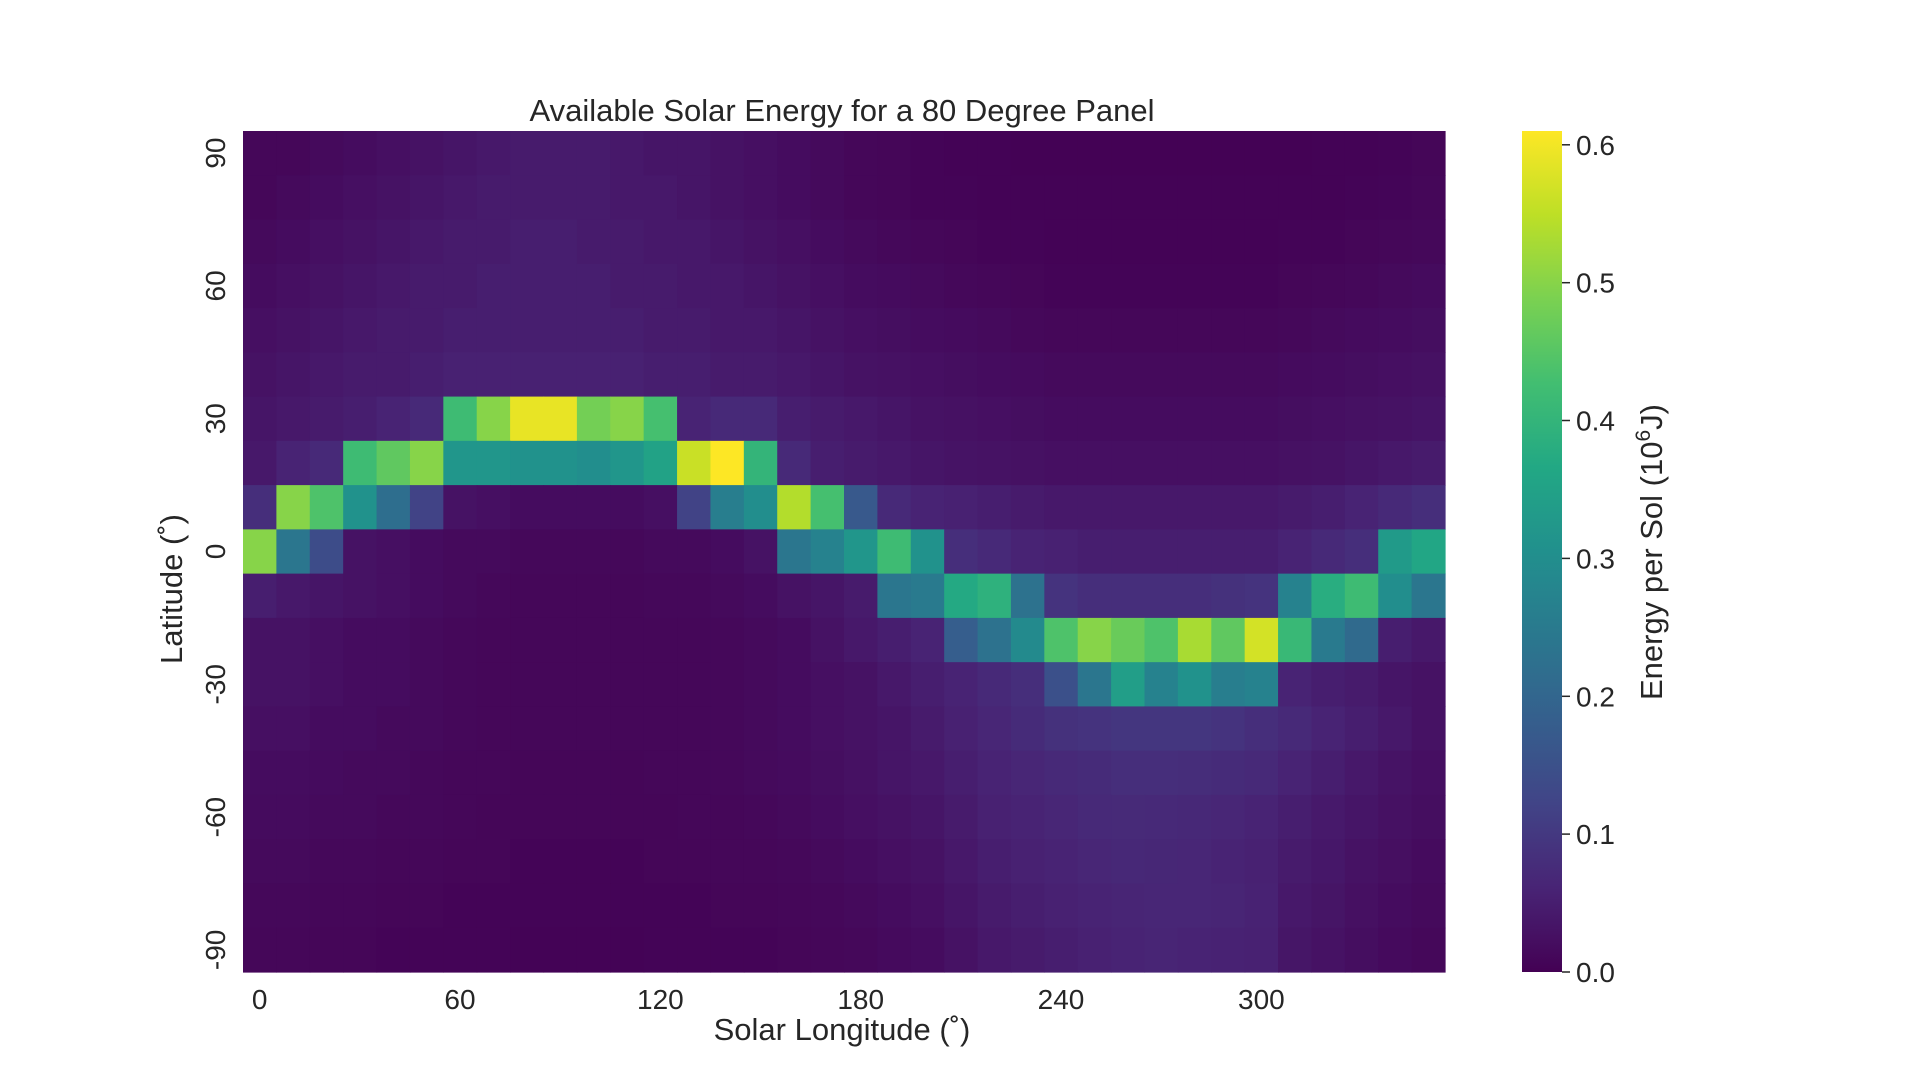 This screenshot has width=1920, height=1085. I want to click on y-tick-label: 60, so click(215, 285).